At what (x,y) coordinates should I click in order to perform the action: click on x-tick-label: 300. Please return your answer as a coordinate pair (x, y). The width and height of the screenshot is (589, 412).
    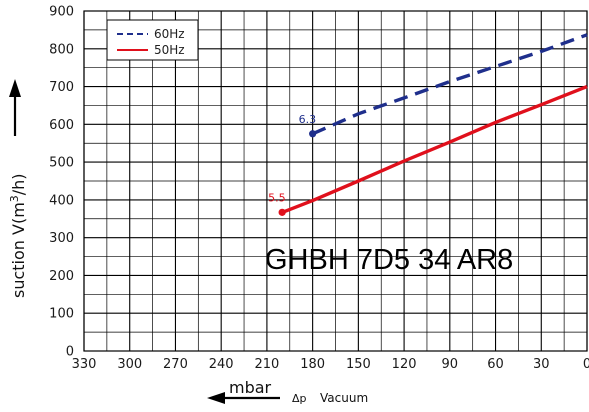
    Looking at the image, I should click on (129, 364).